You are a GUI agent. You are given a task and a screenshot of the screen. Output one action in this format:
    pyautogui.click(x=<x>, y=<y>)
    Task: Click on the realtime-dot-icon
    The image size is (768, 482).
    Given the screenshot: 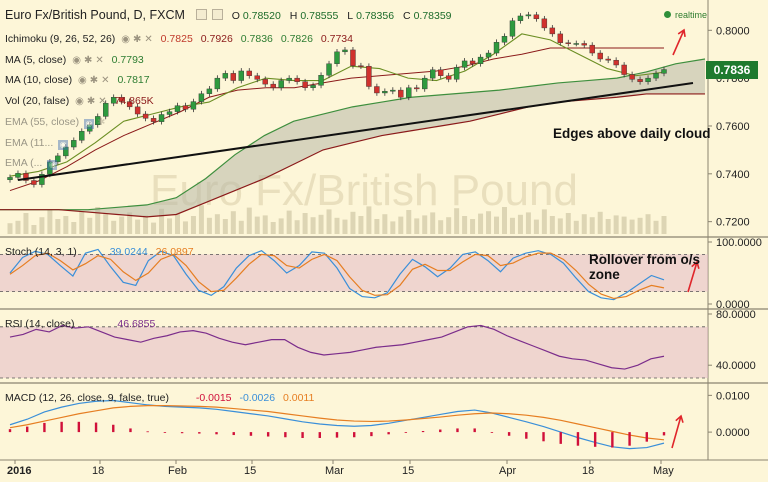 What is the action you would take?
    pyautogui.click(x=667, y=14)
    